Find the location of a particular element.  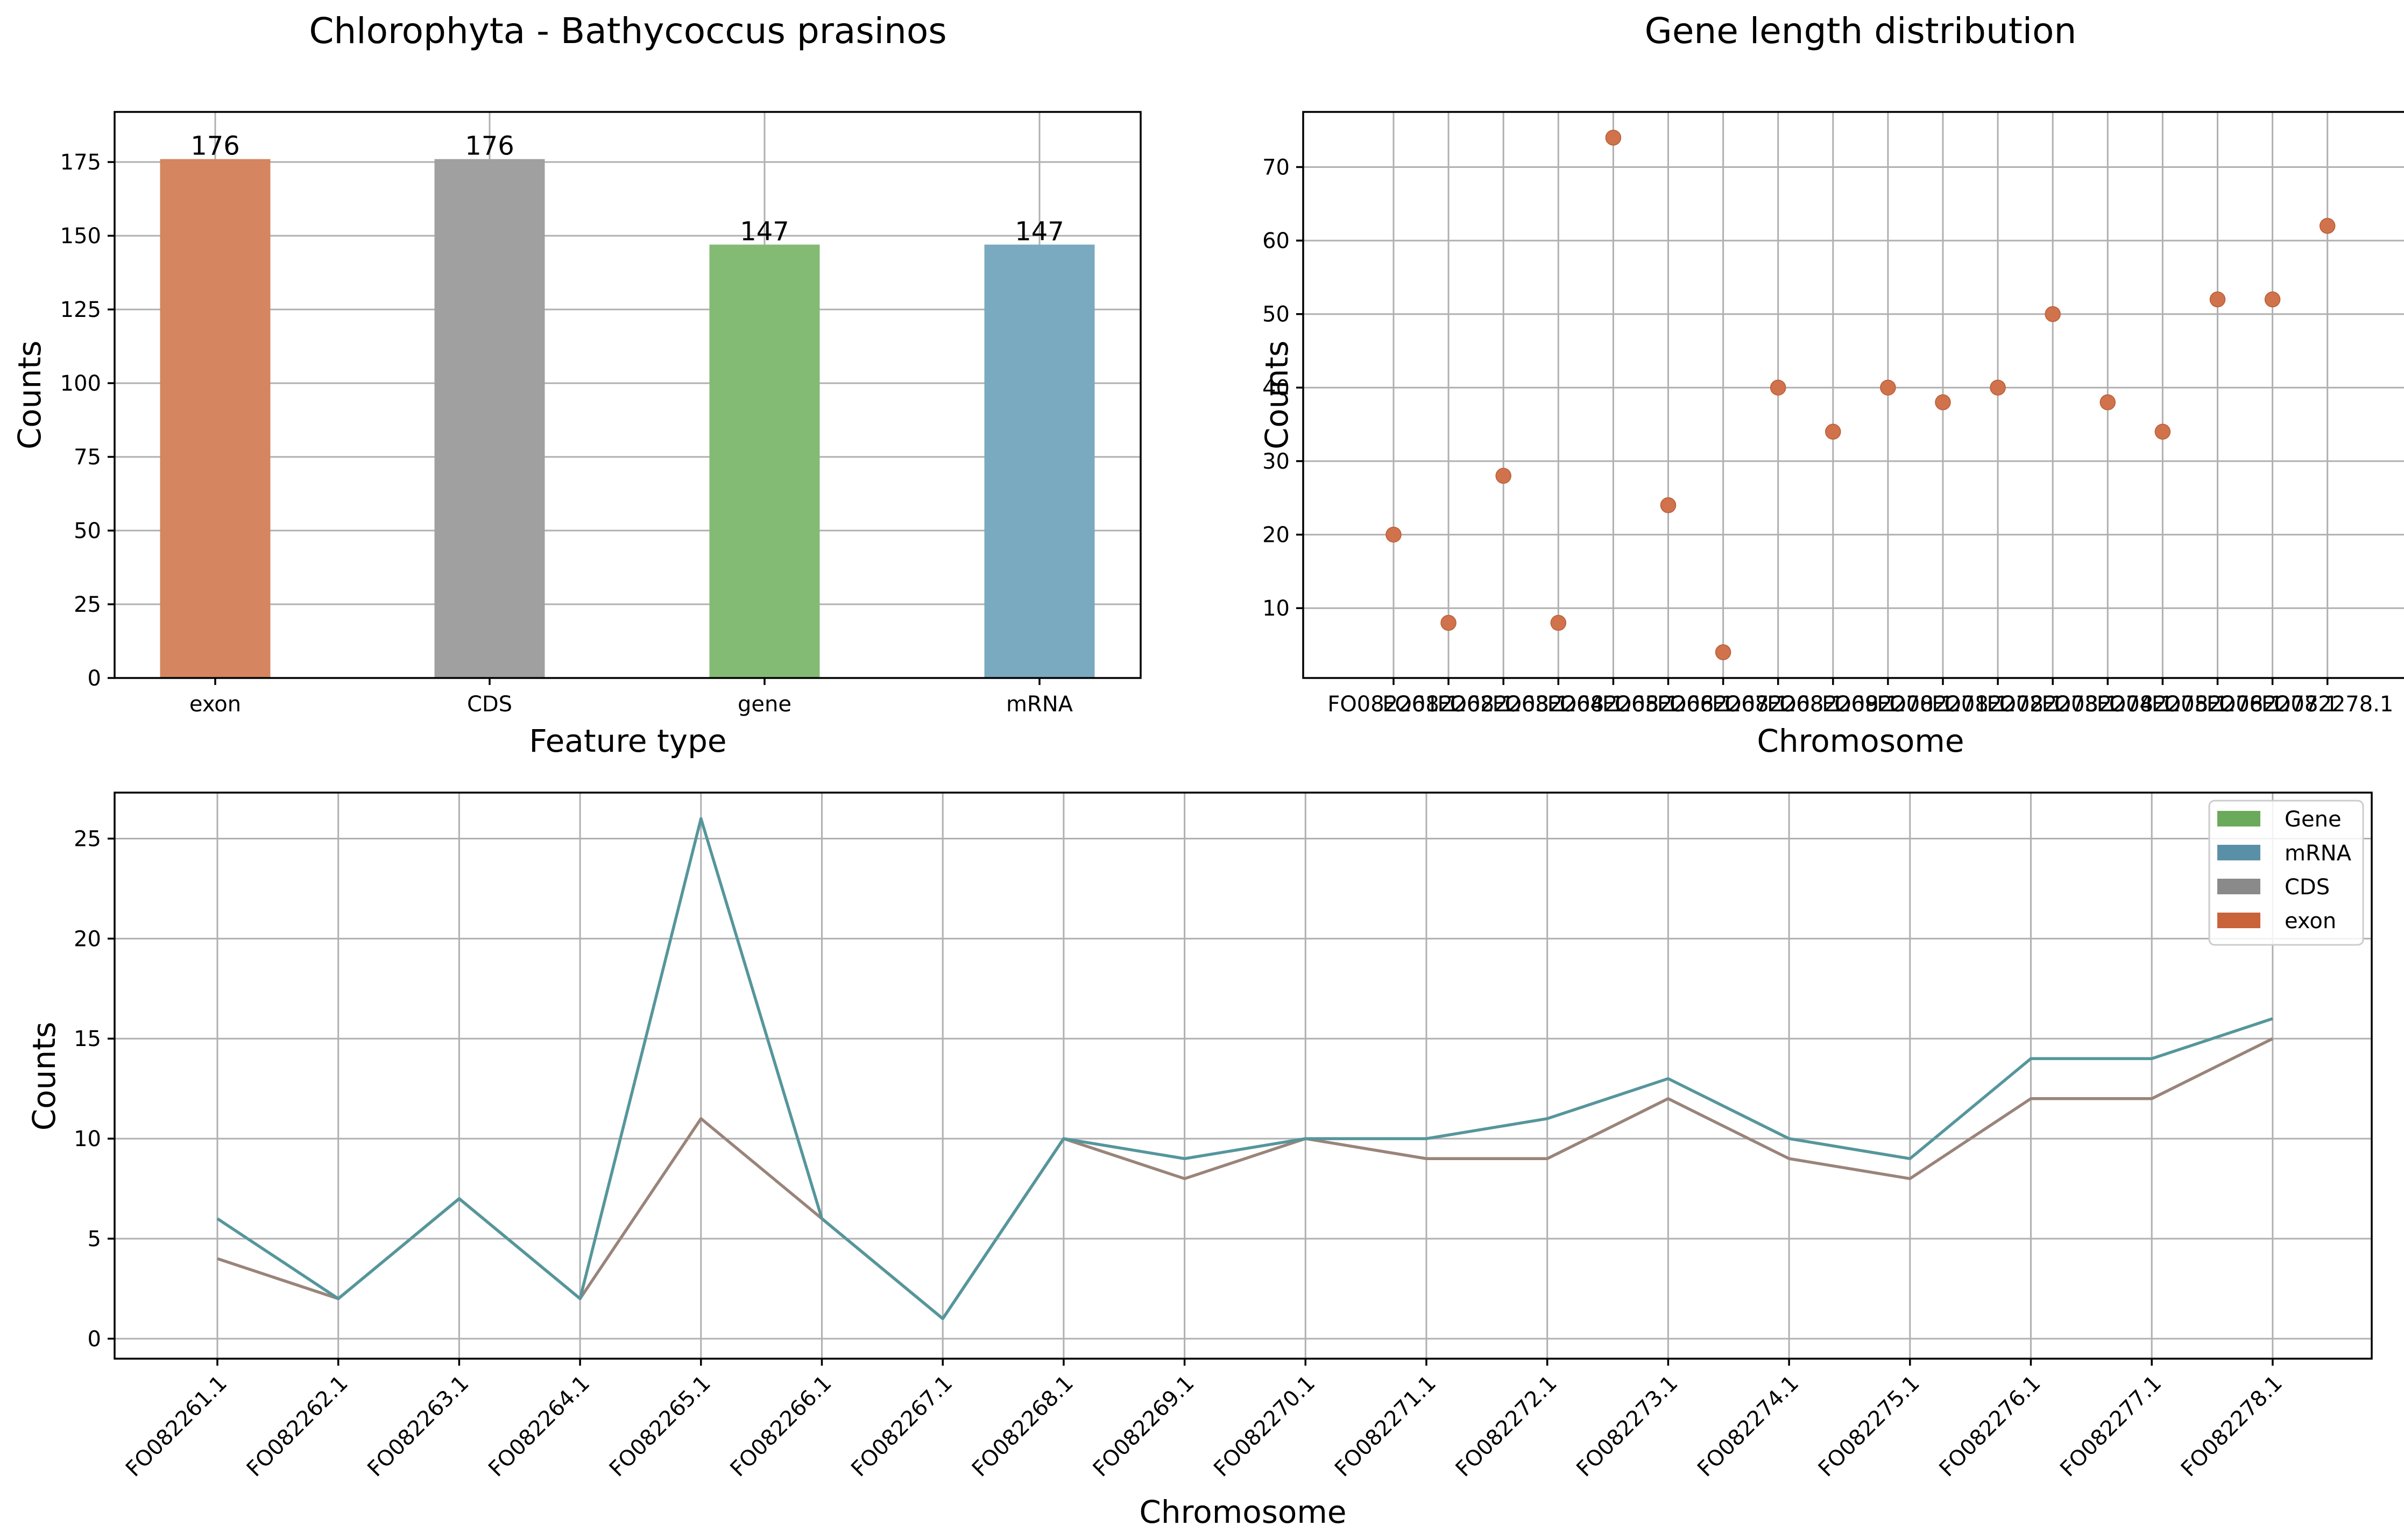

scatter-x-tick-label-fo082276-1: FO082276.1 is located at coordinates (2217, 704).